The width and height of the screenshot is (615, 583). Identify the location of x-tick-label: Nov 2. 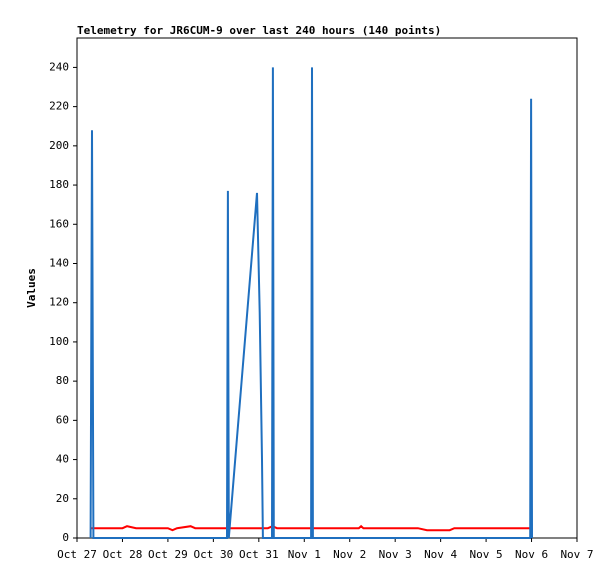
(349, 554).